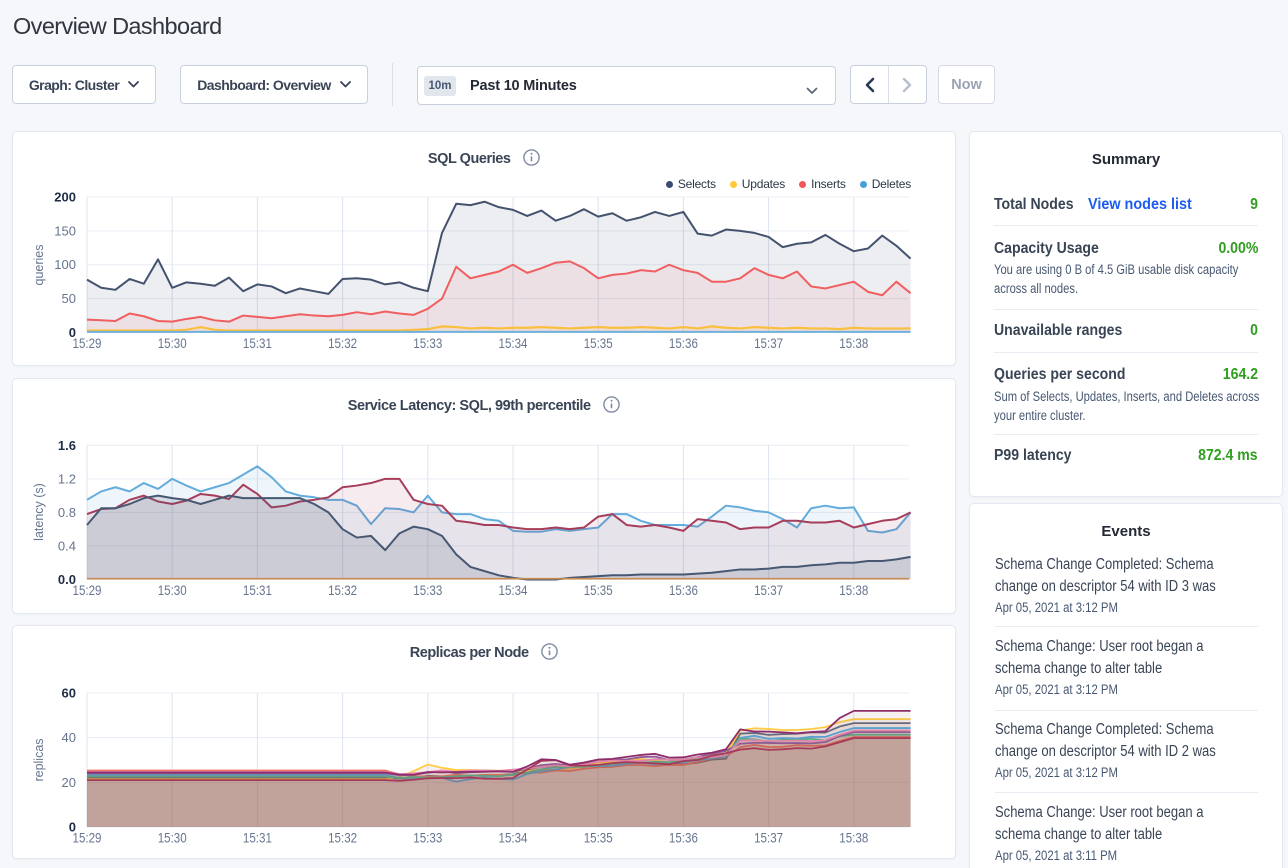 This screenshot has height=868, width=1288. Describe the element at coordinates (39, 265) in the screenshot. I see `svg-text: queries` at that location.